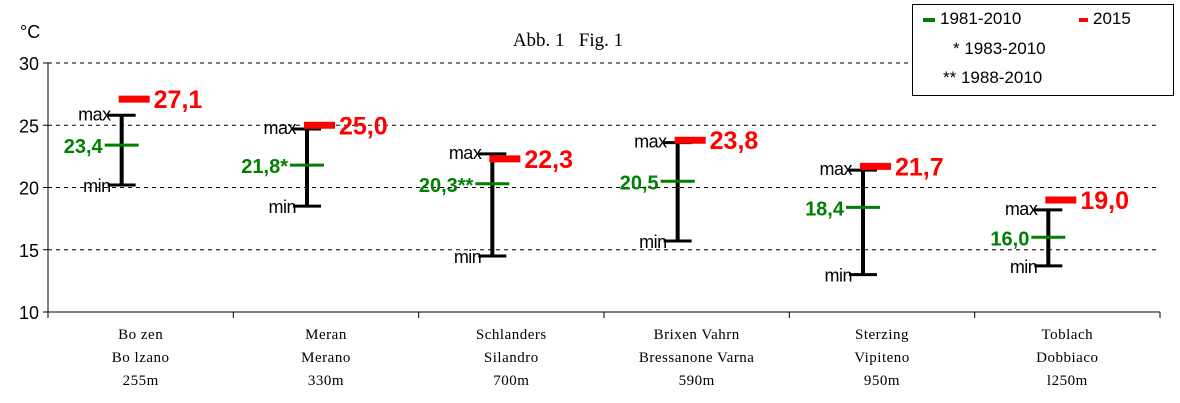 Image resolution: width=1180 pixels, height=403 pixels. What do you see at coordinates (465, 153) in the screenshot?
I see `max-label-2: max` at bounding box center [465, 153].